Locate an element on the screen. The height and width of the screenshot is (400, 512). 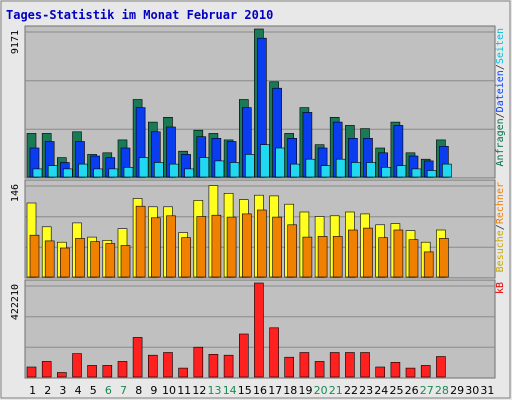
panel-middle-legend: Besuche/Rechner is located at coordinates (500, 227).